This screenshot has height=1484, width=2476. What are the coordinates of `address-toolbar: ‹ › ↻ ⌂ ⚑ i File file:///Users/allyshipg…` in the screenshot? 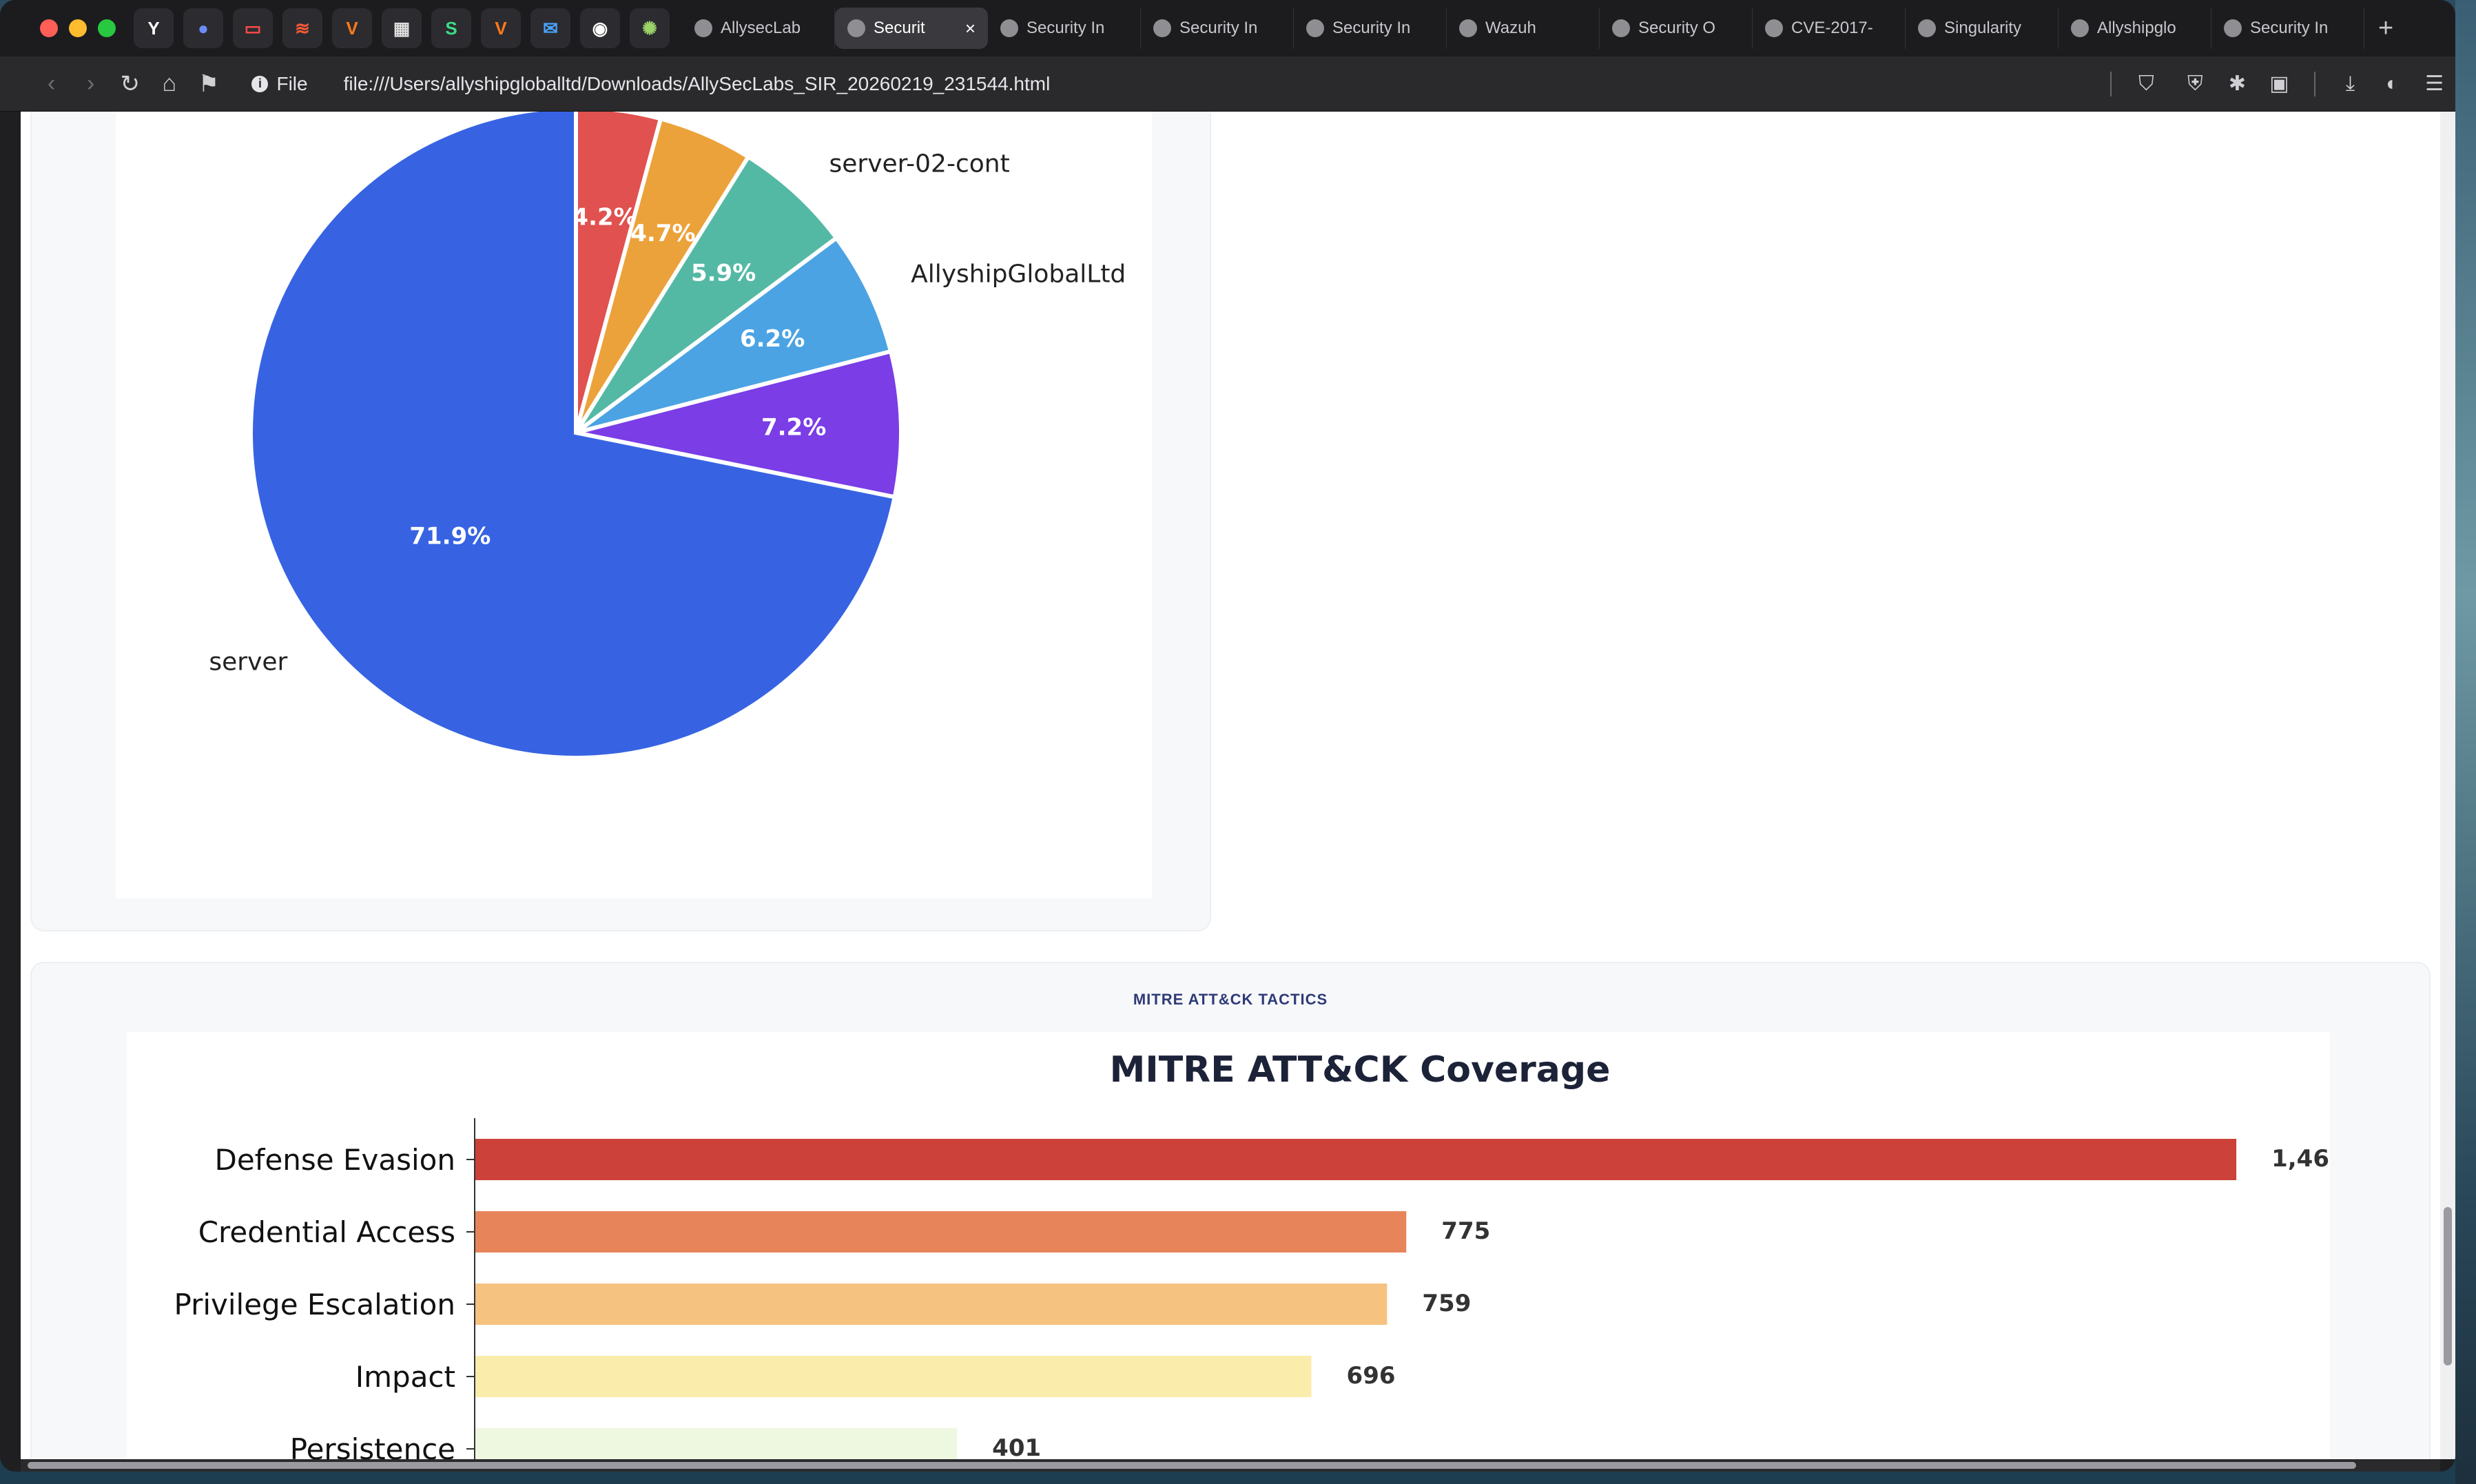 It's located at (1227, 84).